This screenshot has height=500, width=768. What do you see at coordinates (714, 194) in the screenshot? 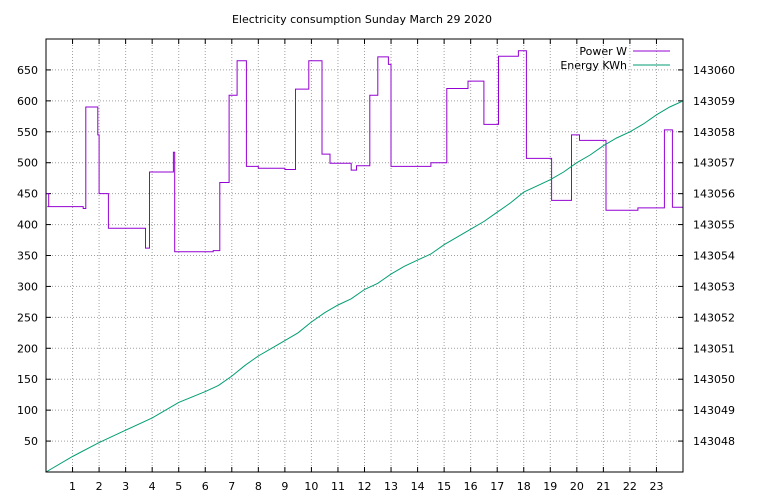
I see `y2-tick-label: 143056` at bounding box center [714, 194].